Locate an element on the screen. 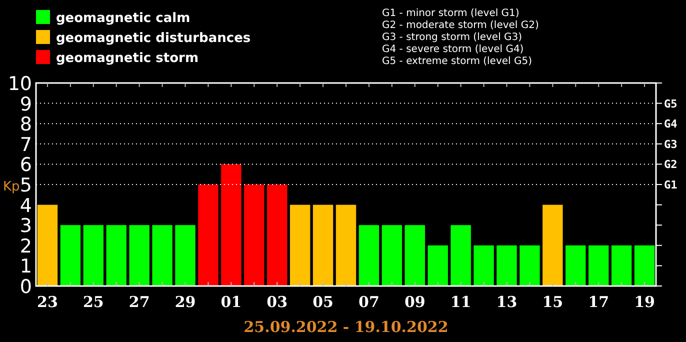 The width and height of the screenshot is (686, 342). legend-label: geomagnetic disturbances is located at coordinates (153, 38).